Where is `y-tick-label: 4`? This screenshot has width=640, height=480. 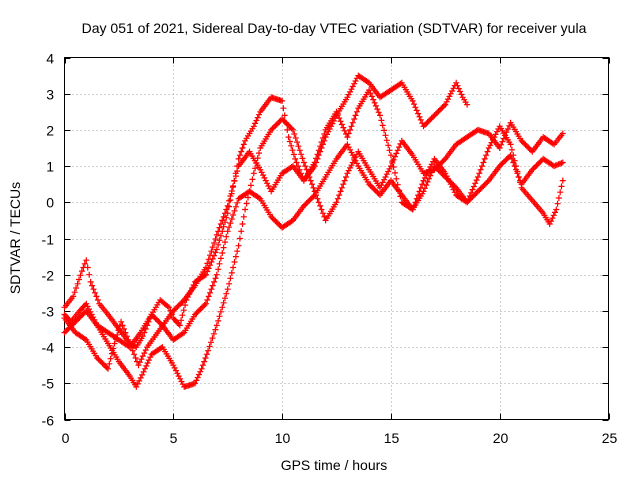 y-tick-label: 4 is located at coordinates (50, 59).